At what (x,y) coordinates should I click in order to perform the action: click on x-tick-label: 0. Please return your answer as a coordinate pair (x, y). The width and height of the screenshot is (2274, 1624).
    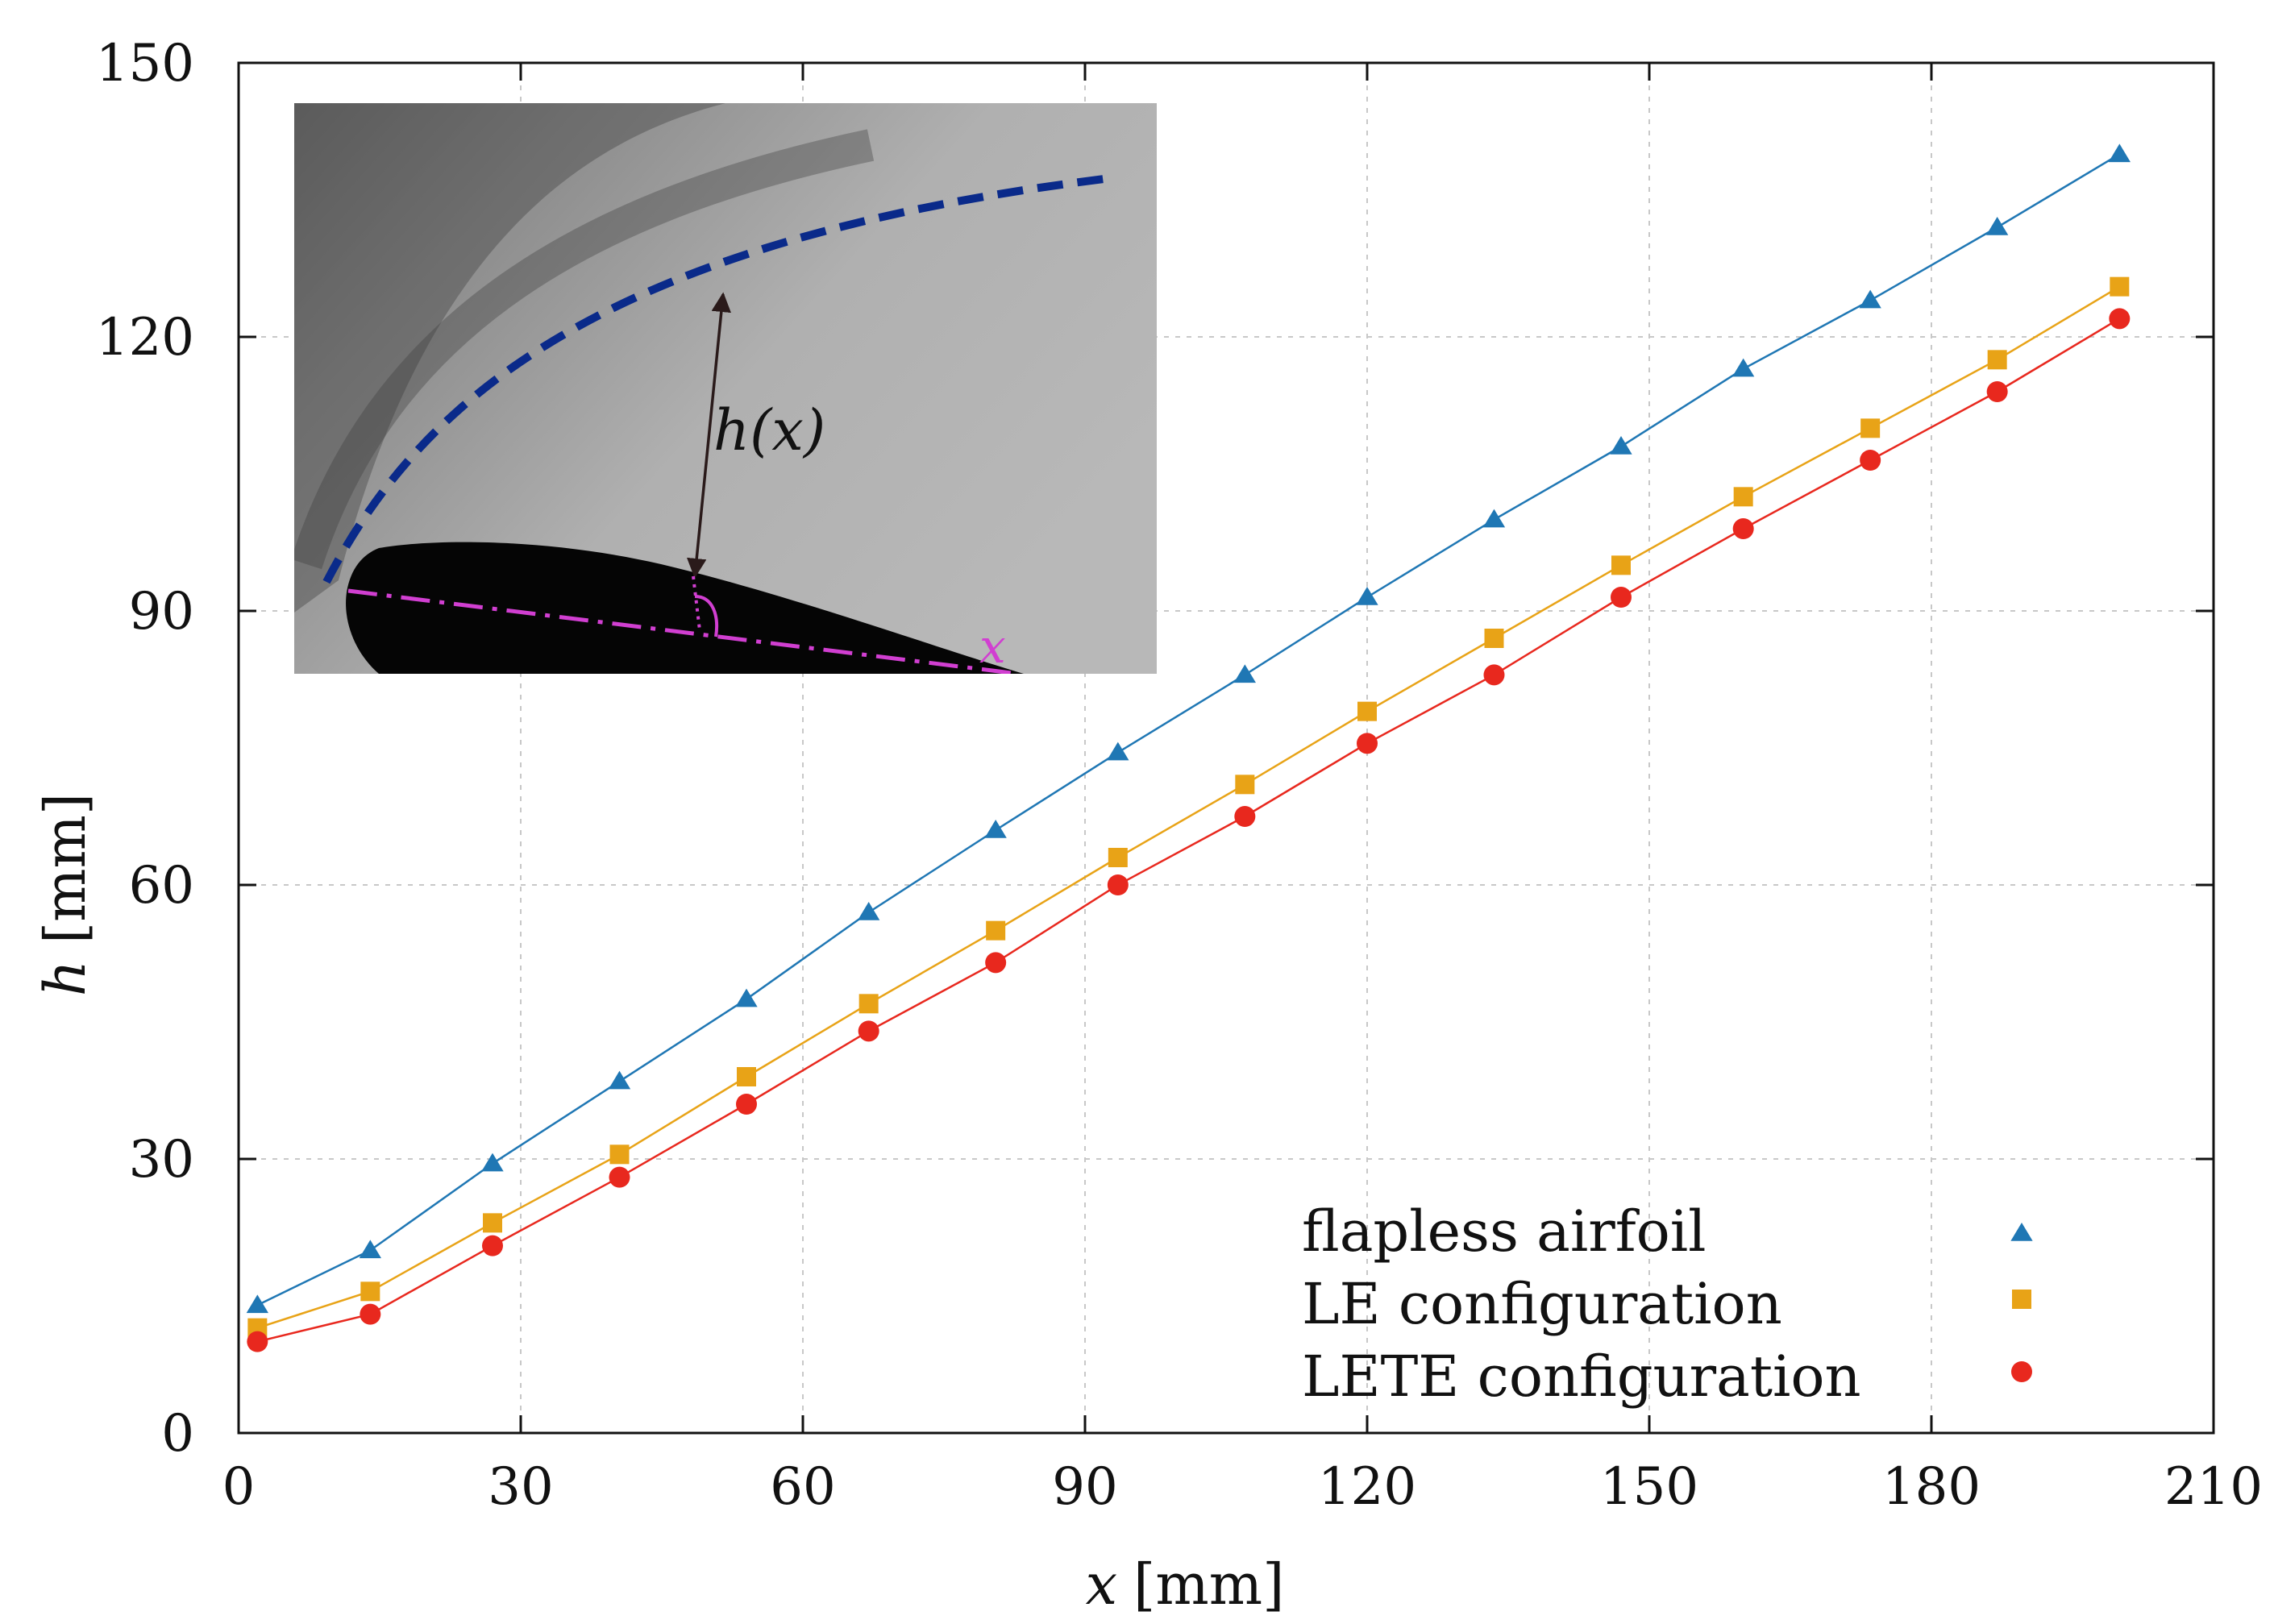
    Looking at the image, I should click on (239, 1487).